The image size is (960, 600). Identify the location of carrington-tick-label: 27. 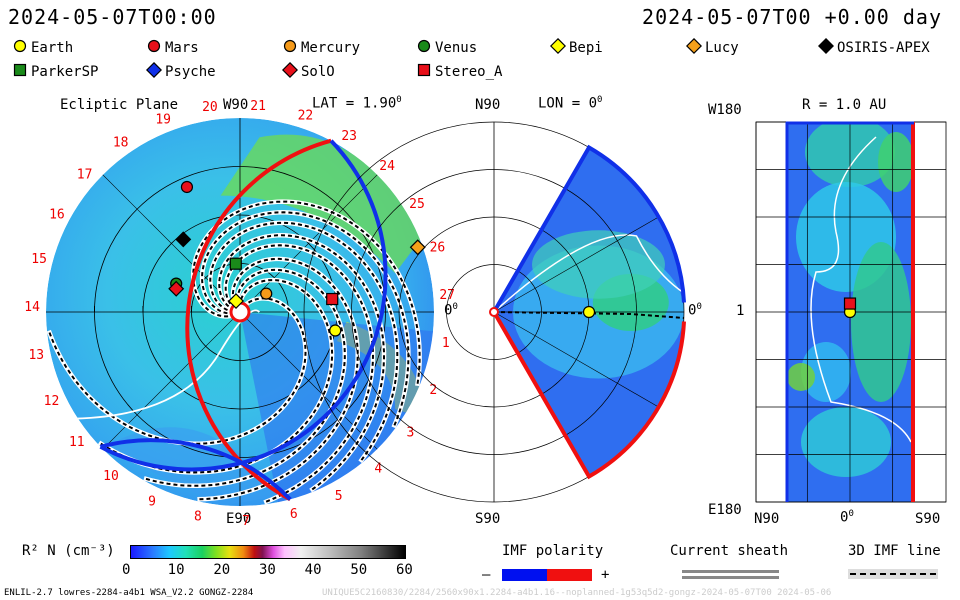
(447, 295).